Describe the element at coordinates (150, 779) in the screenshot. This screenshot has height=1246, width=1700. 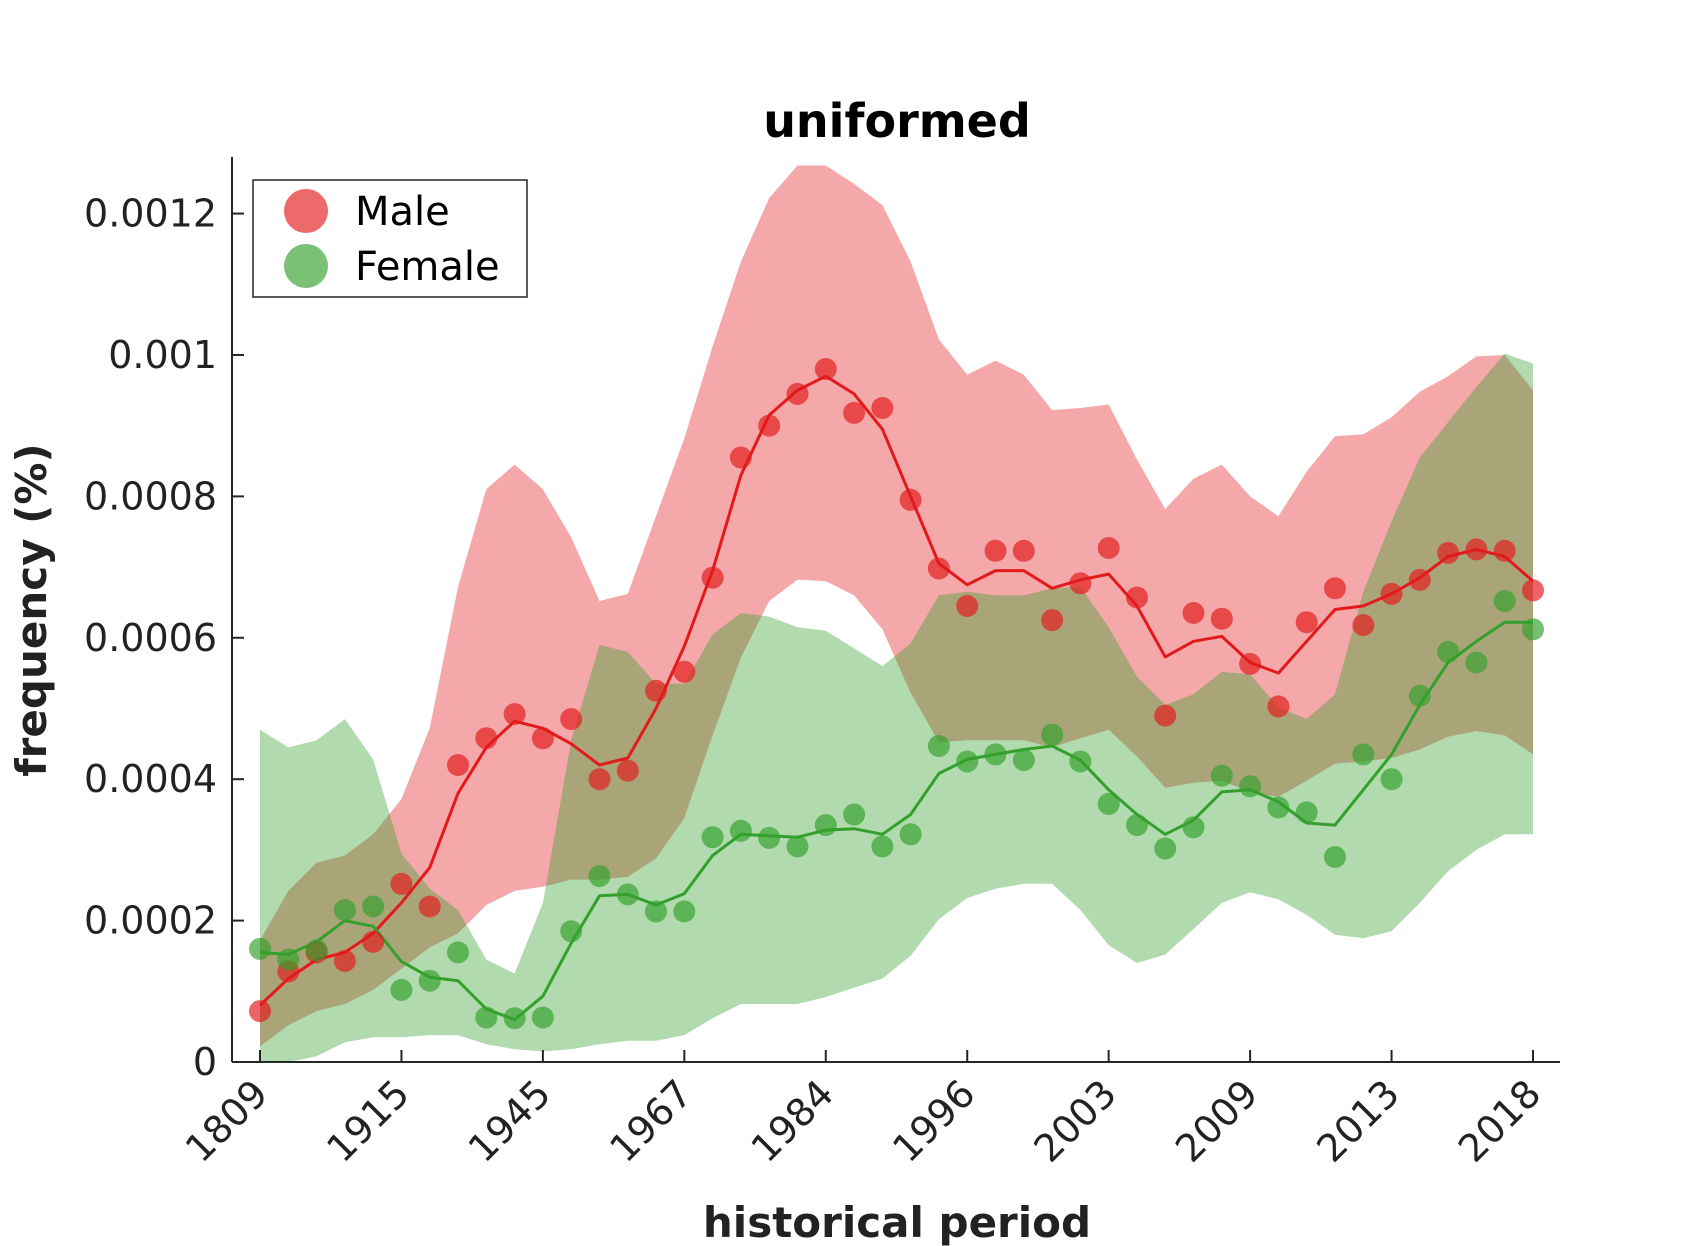
I see `y-tick-label: 0.0004` at that location.